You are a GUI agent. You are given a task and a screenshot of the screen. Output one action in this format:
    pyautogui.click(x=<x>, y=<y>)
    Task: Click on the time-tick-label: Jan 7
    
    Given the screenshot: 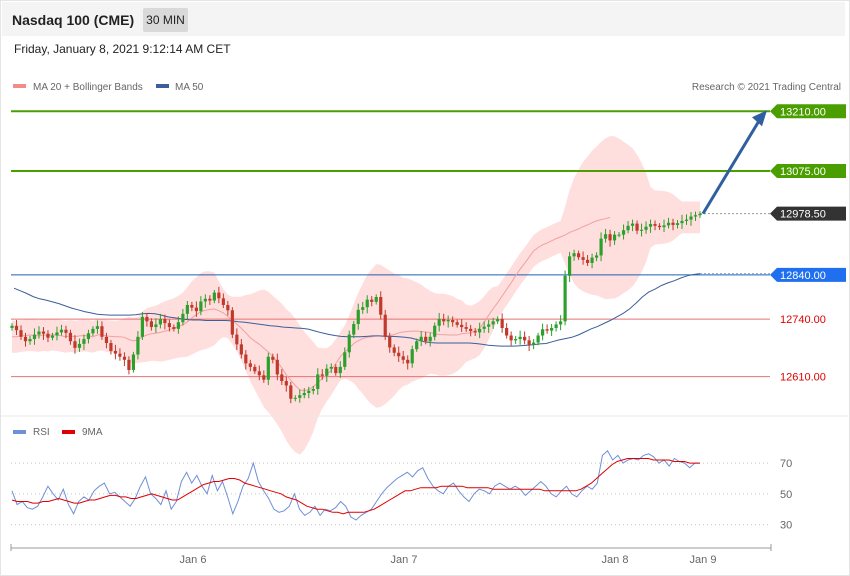 What is the action you would take?
    pyautogui.click(x=404, y=560)
    